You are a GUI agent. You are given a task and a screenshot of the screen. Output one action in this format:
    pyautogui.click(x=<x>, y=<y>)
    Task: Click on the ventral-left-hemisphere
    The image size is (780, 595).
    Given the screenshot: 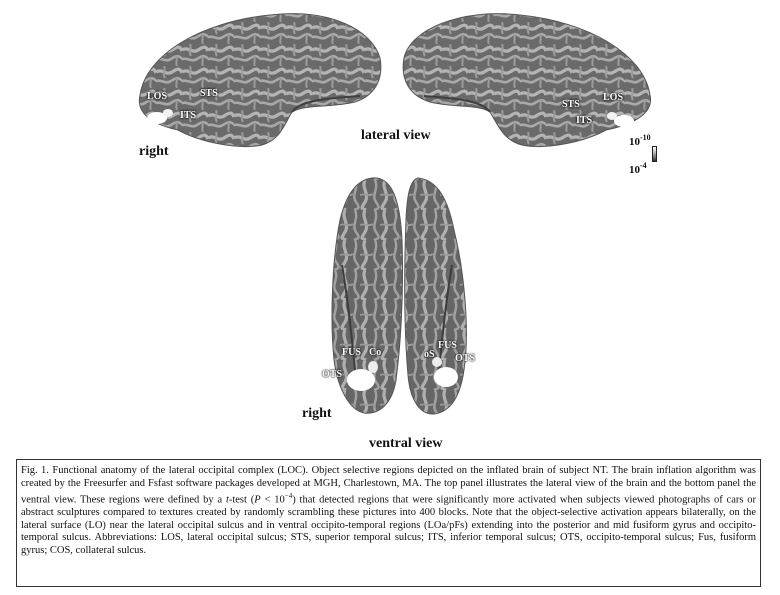 What is the action you would take?
    pyautogui.click(x=367, y=295)
    